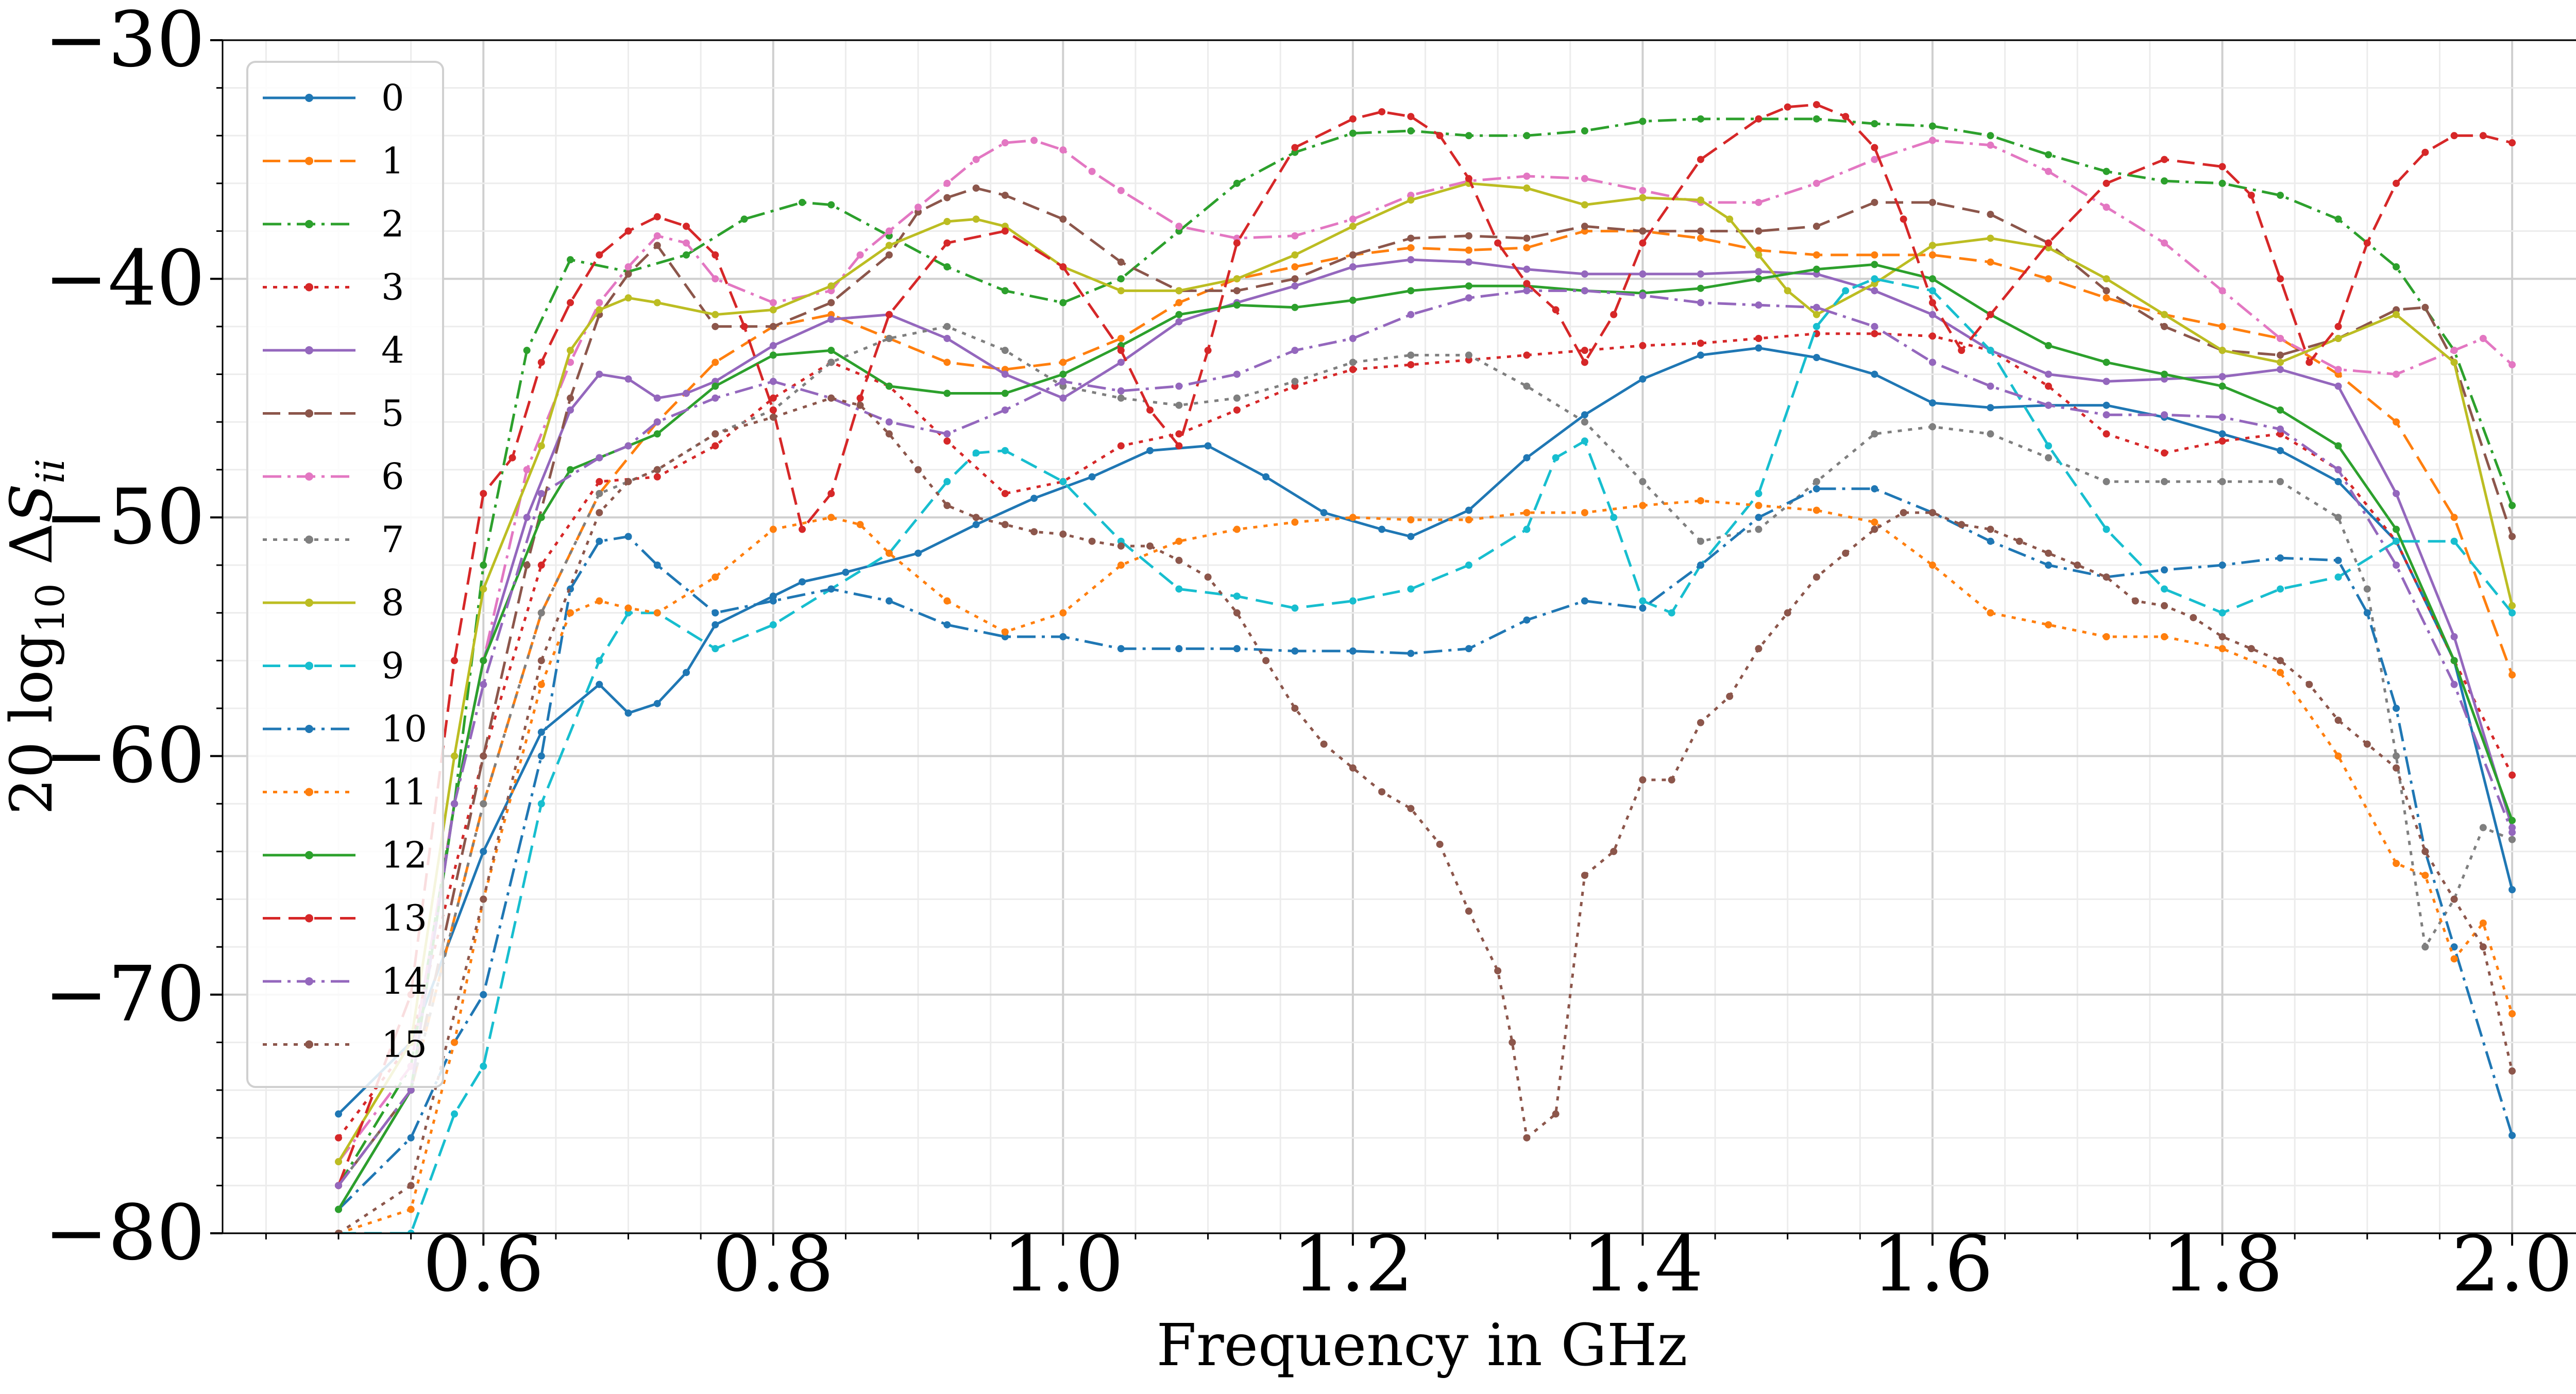 This screenshot has width=2576, height=1394. I want to click on legend-item-2: 2, so click(333, 224).